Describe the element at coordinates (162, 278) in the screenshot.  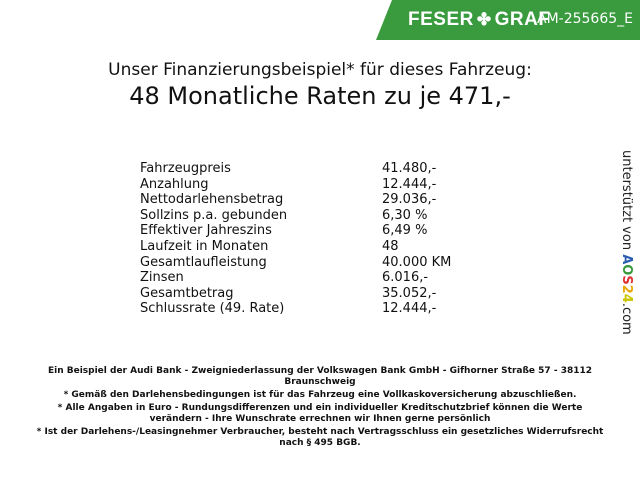
I see `row-label: Zinsen` at that location.